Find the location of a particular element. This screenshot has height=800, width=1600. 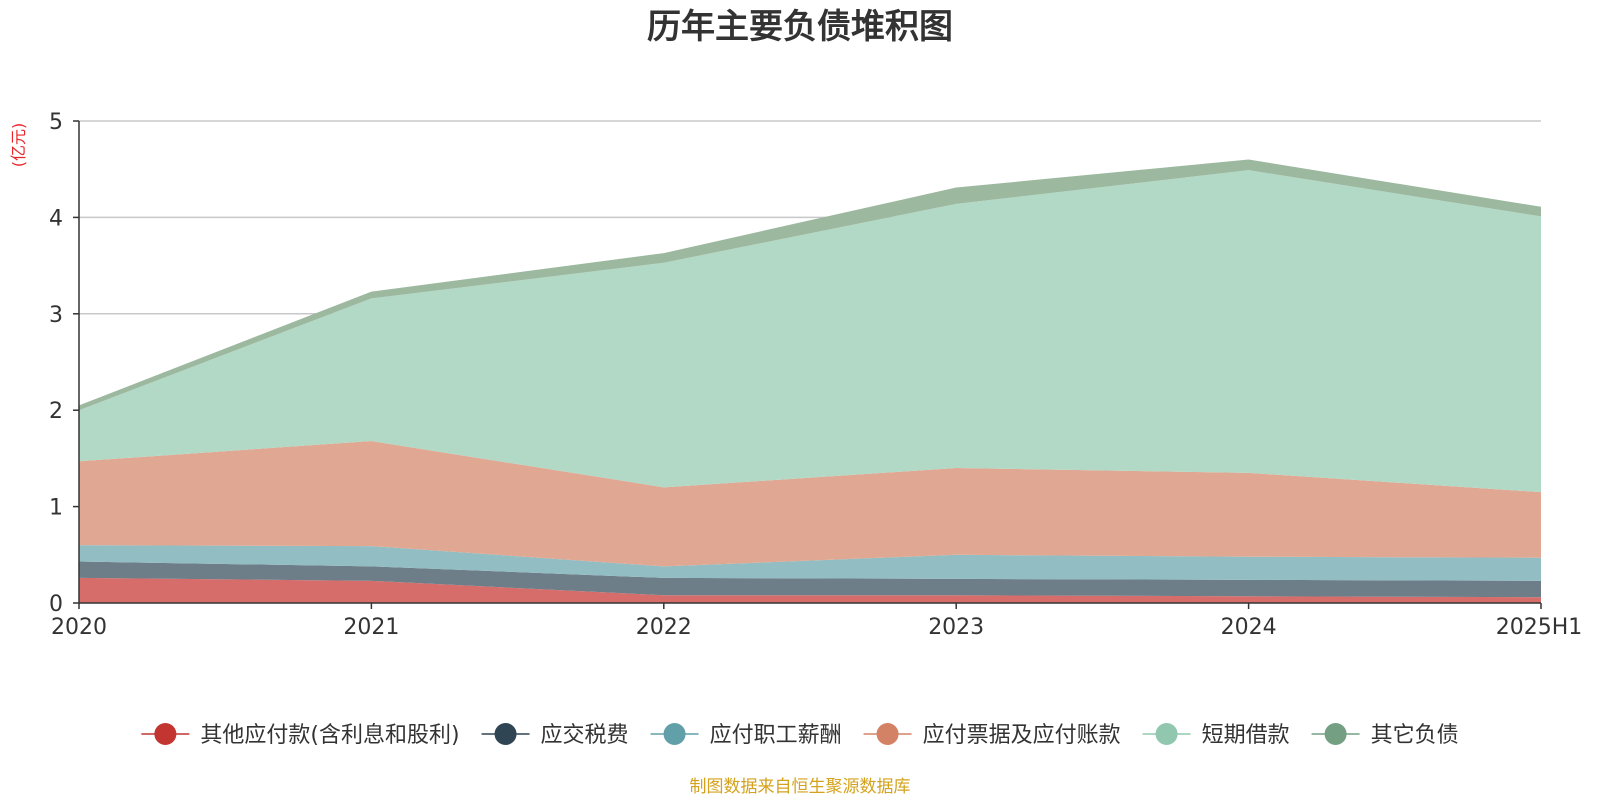

x-tick-label-2: 2022 is located at coordinates (664, 627).